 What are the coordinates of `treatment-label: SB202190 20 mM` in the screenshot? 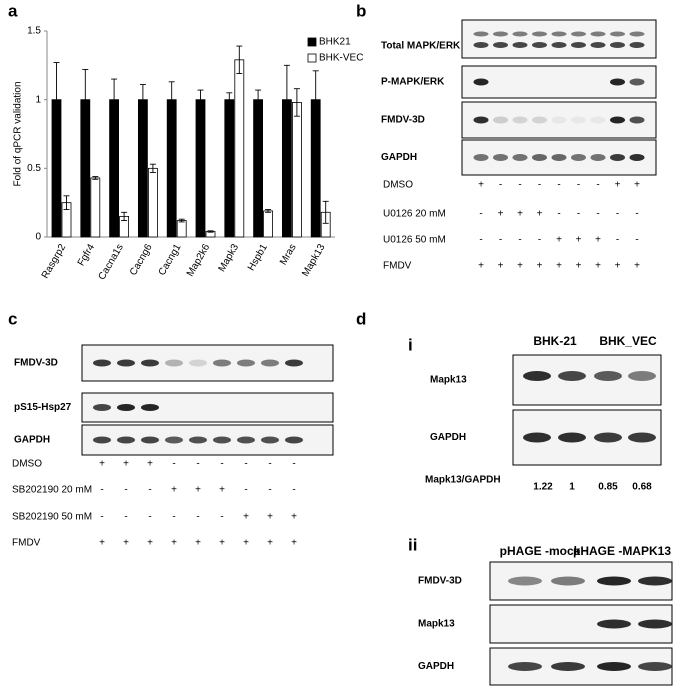 It's located at (52, 490).